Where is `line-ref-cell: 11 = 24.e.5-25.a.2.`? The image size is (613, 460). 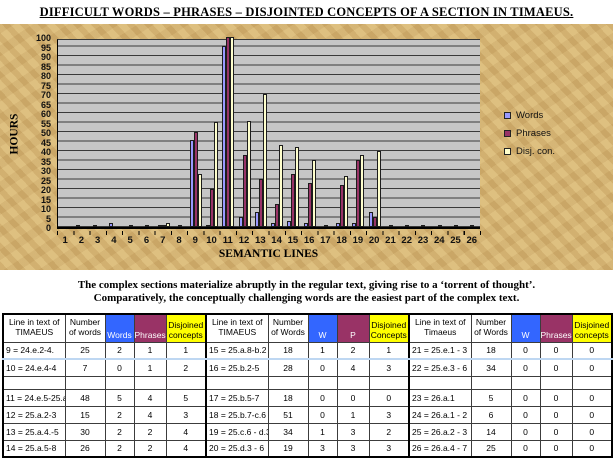
line-ref-cell: 11 = 24.e.5-25.a.2. is located at coordinates (34, 397).